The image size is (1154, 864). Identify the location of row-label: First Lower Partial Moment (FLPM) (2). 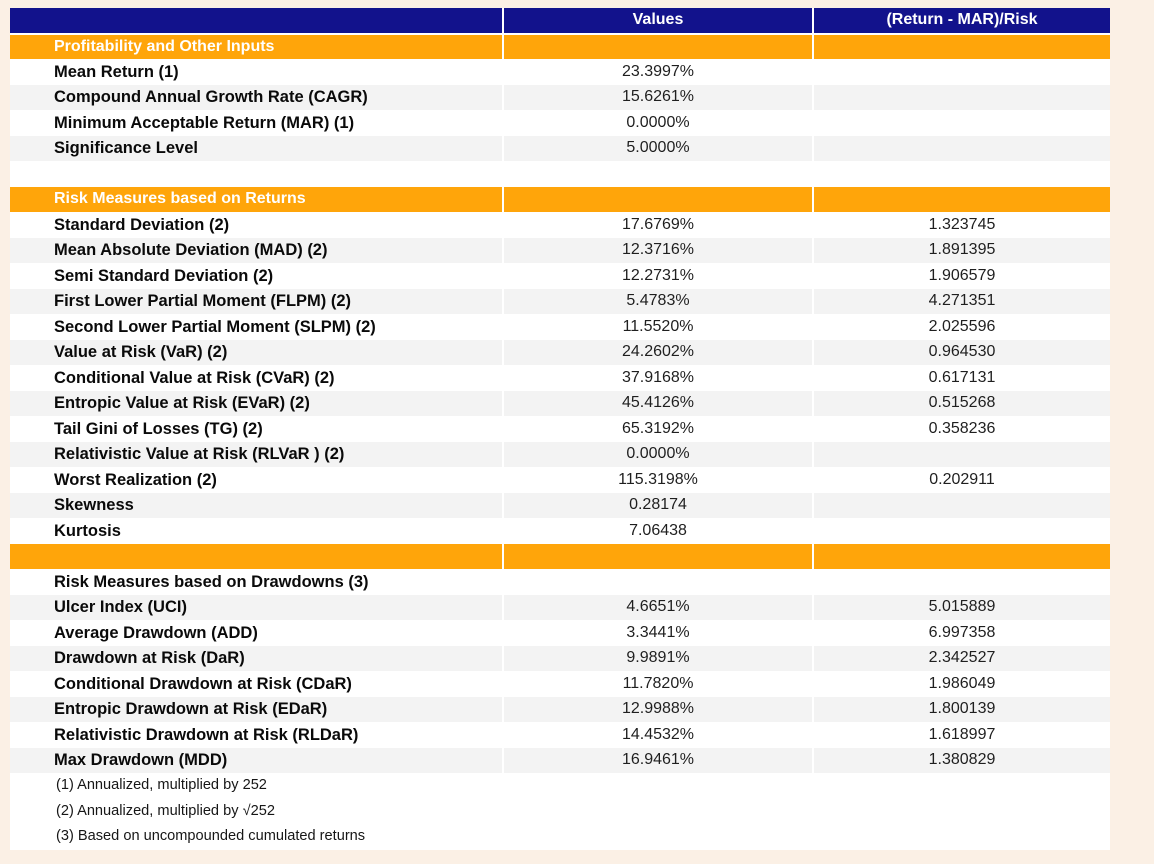
(256, 301).